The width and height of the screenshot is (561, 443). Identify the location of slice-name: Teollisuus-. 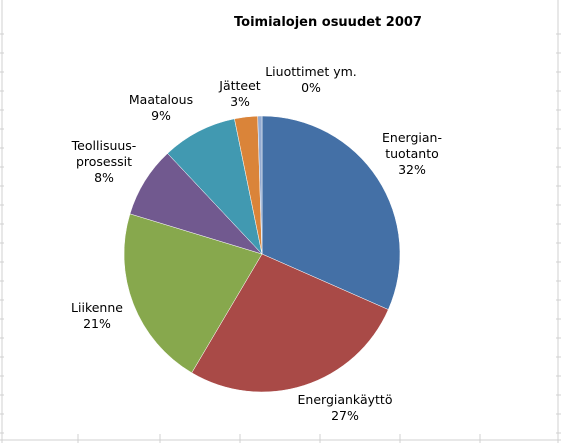
(104, 145).